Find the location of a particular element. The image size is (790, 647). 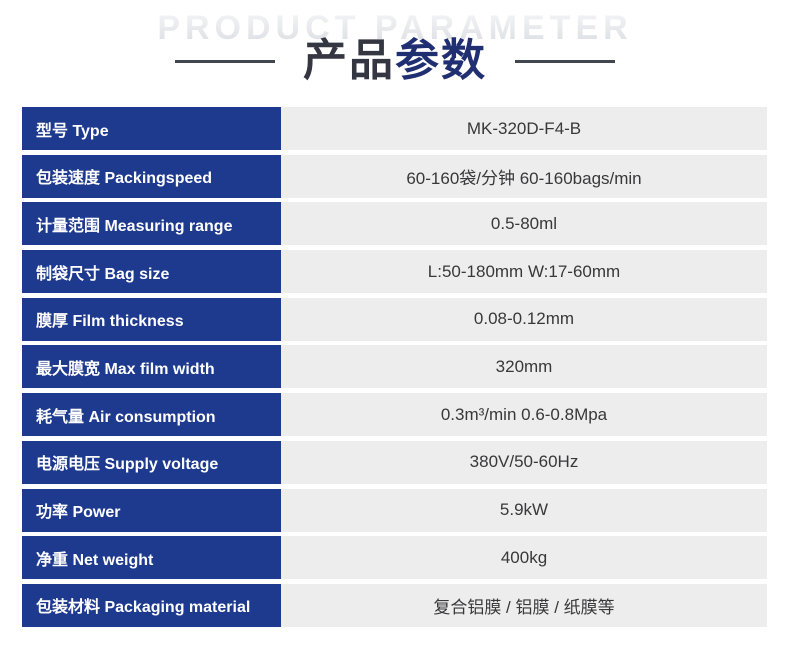

table-row: 制袋尺寸 Bag size L:50-180mm W:17-60mm is located at coordinates (394, 272).